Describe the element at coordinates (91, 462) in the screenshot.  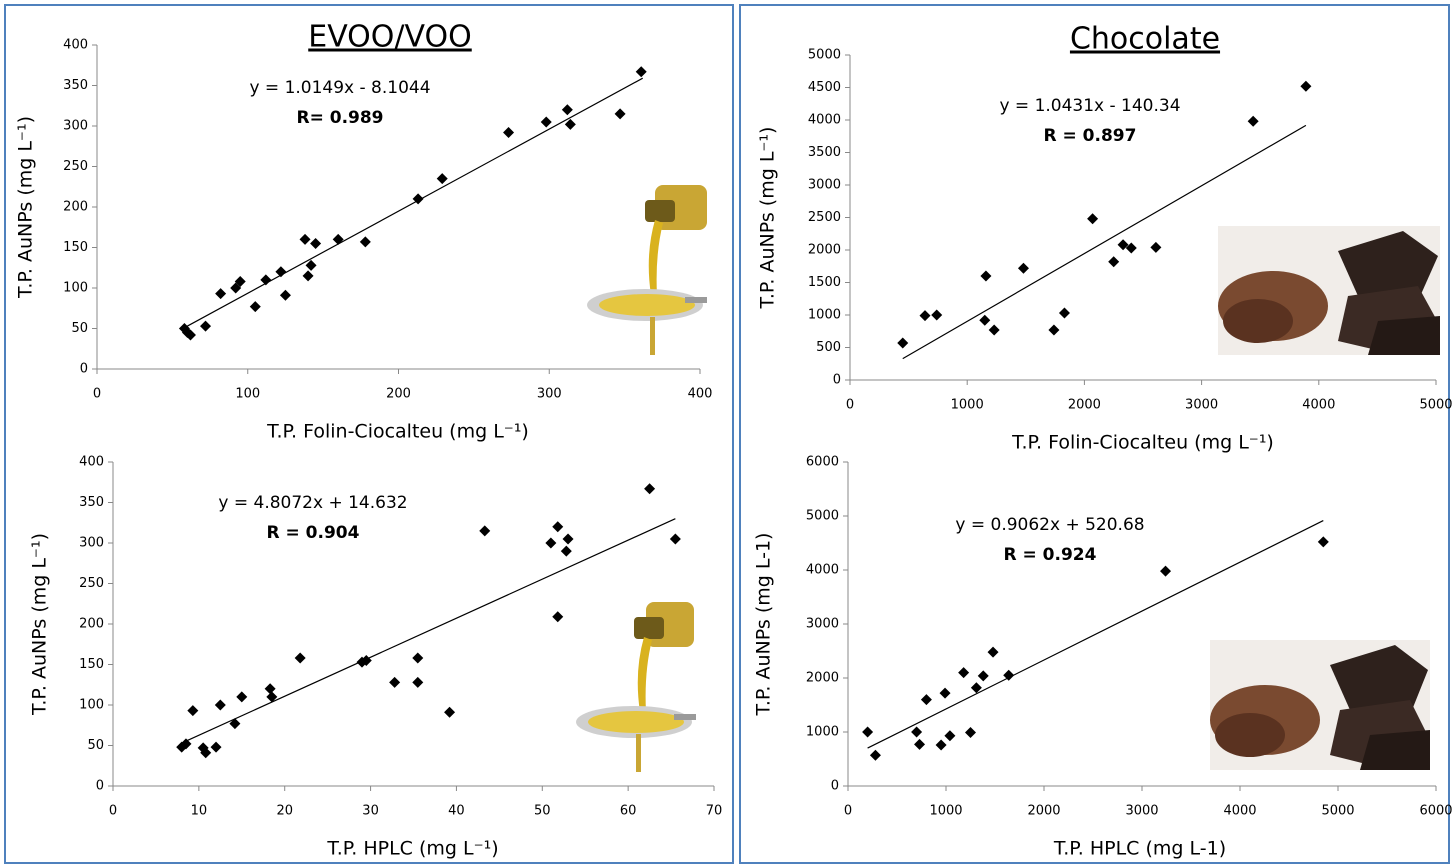
I see `y-tick-label: 400` at that location.